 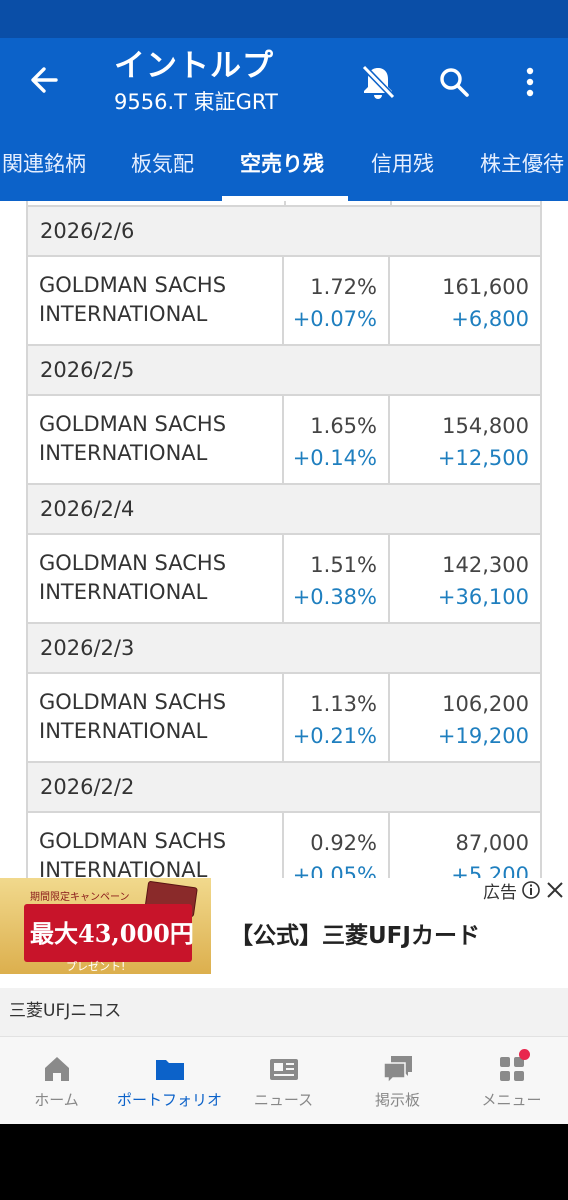 I want to click on shares-cell: 142,300 +36,100, so click(x=465, y=578).